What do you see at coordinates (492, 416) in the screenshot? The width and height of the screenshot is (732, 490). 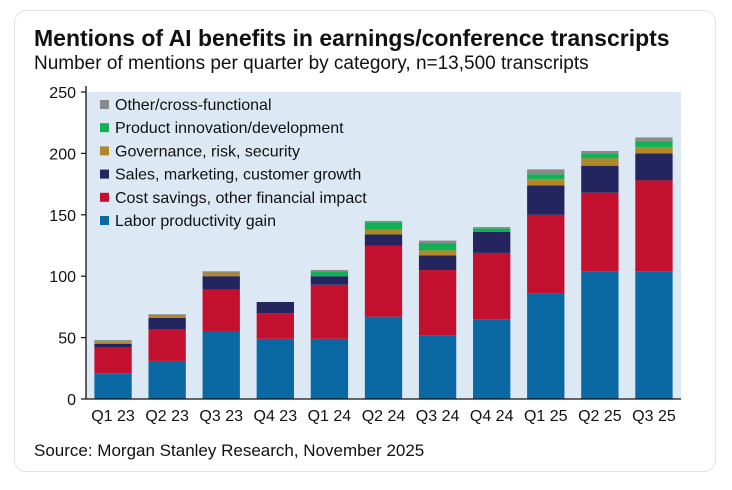 I see `x-tick-label: Q4 24` at bounding box center [492, 416].